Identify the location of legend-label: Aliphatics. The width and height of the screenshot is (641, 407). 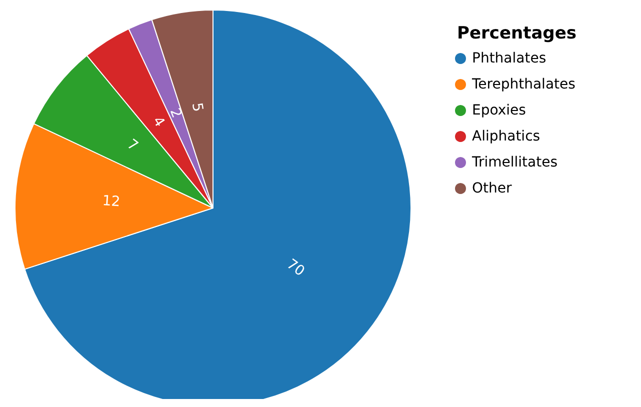
(506, 136).